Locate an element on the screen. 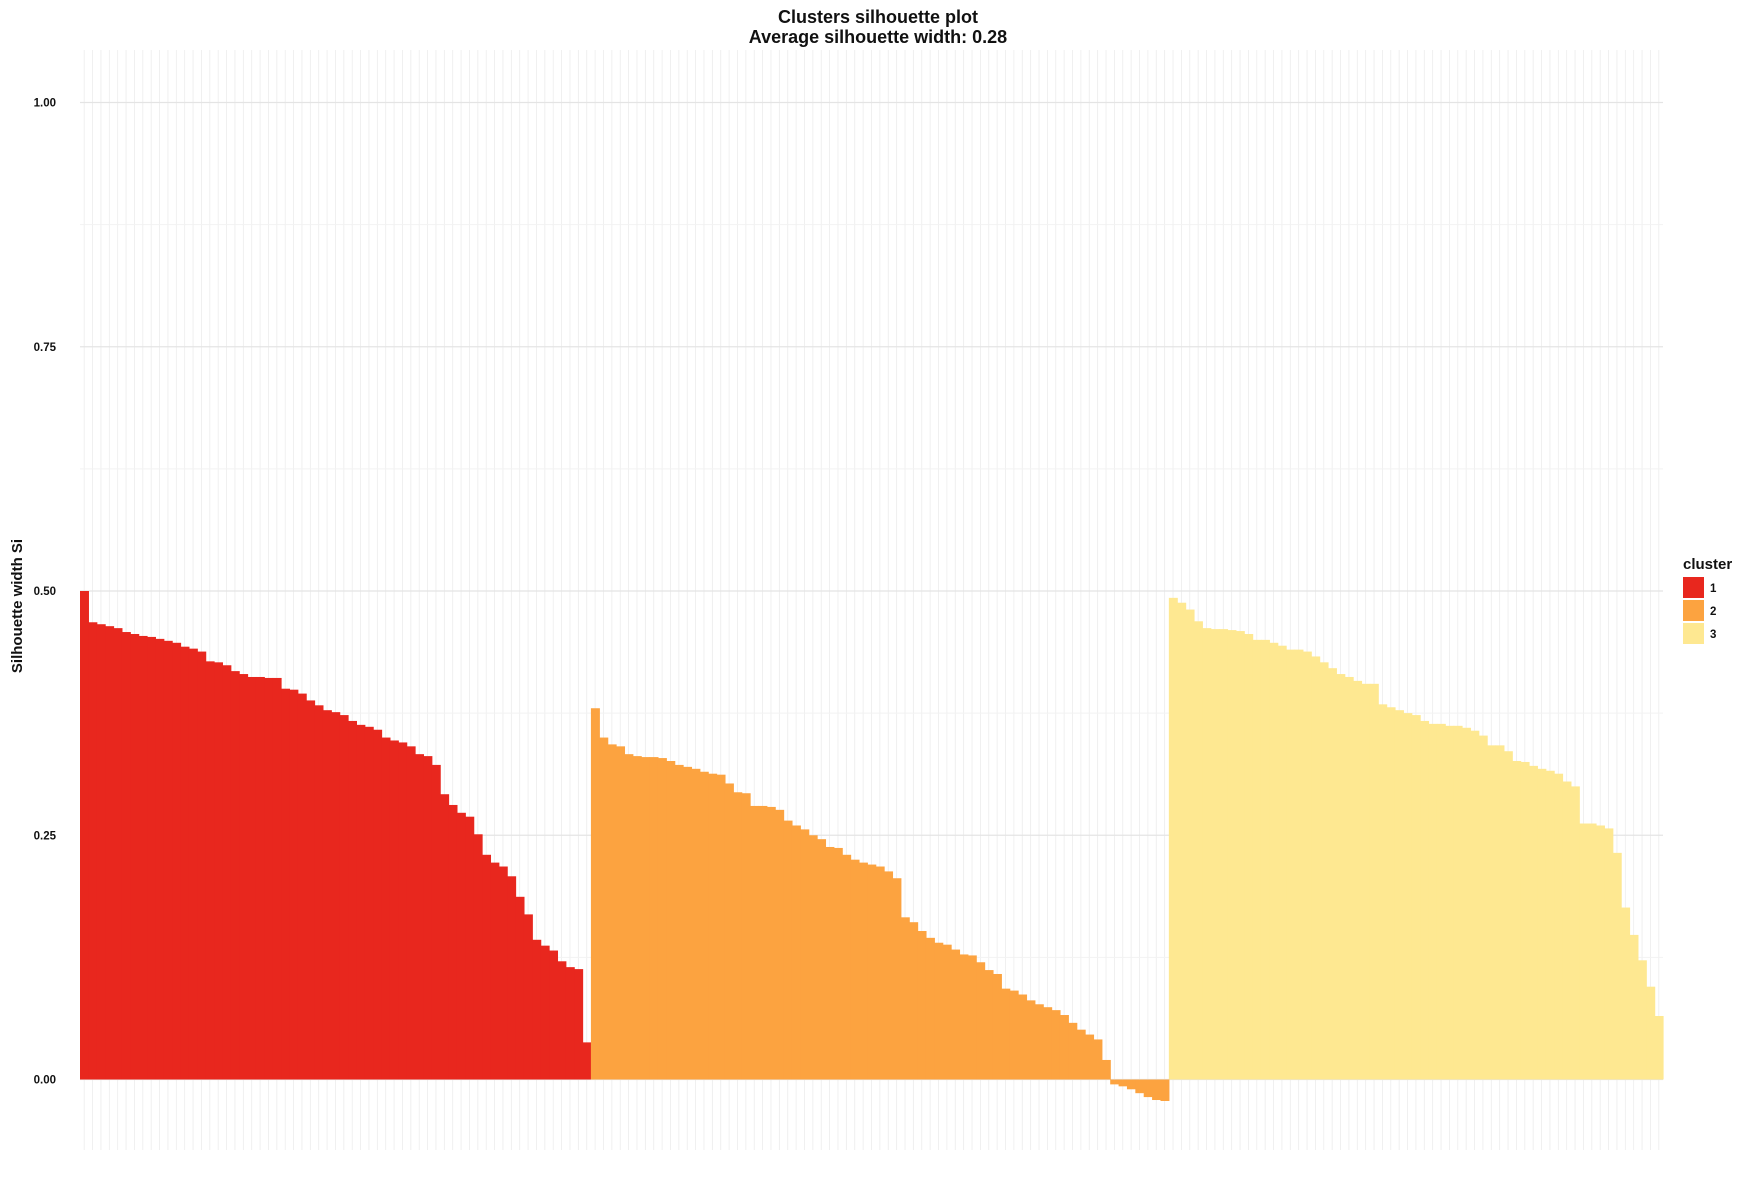 Image resolution: width=1748 pixels, height=1191 pixels. chart-title: Clusters silhouette plot is located at coordinates (878, 17).